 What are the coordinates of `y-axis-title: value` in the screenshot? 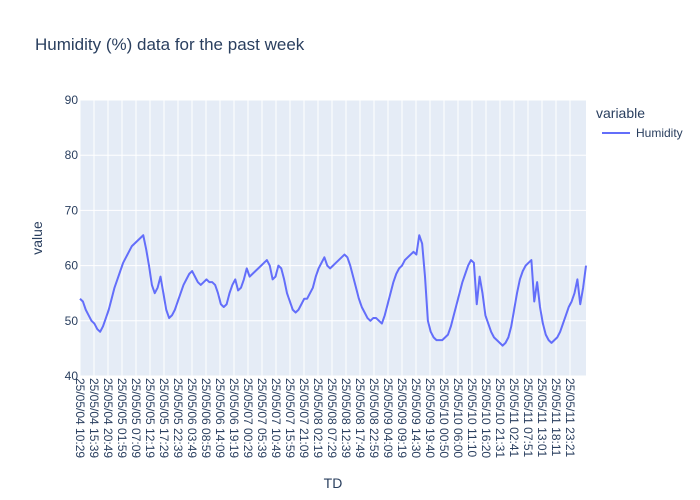 It's located at (37, 238).